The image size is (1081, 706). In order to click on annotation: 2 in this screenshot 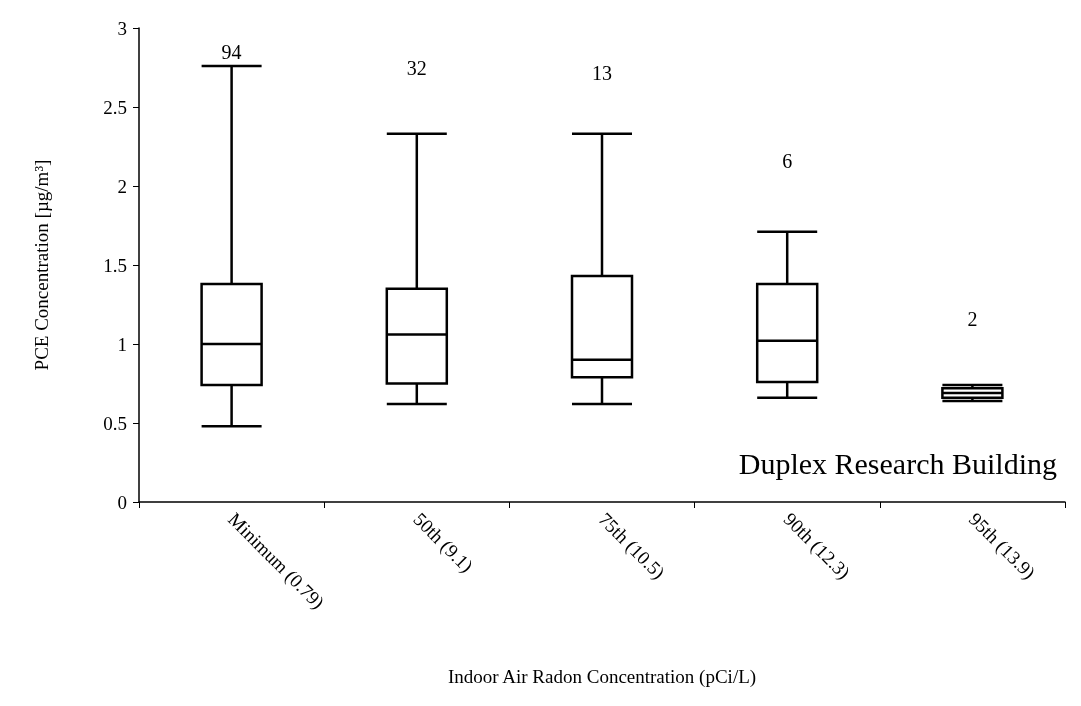, I will do `click(972, 319)`.